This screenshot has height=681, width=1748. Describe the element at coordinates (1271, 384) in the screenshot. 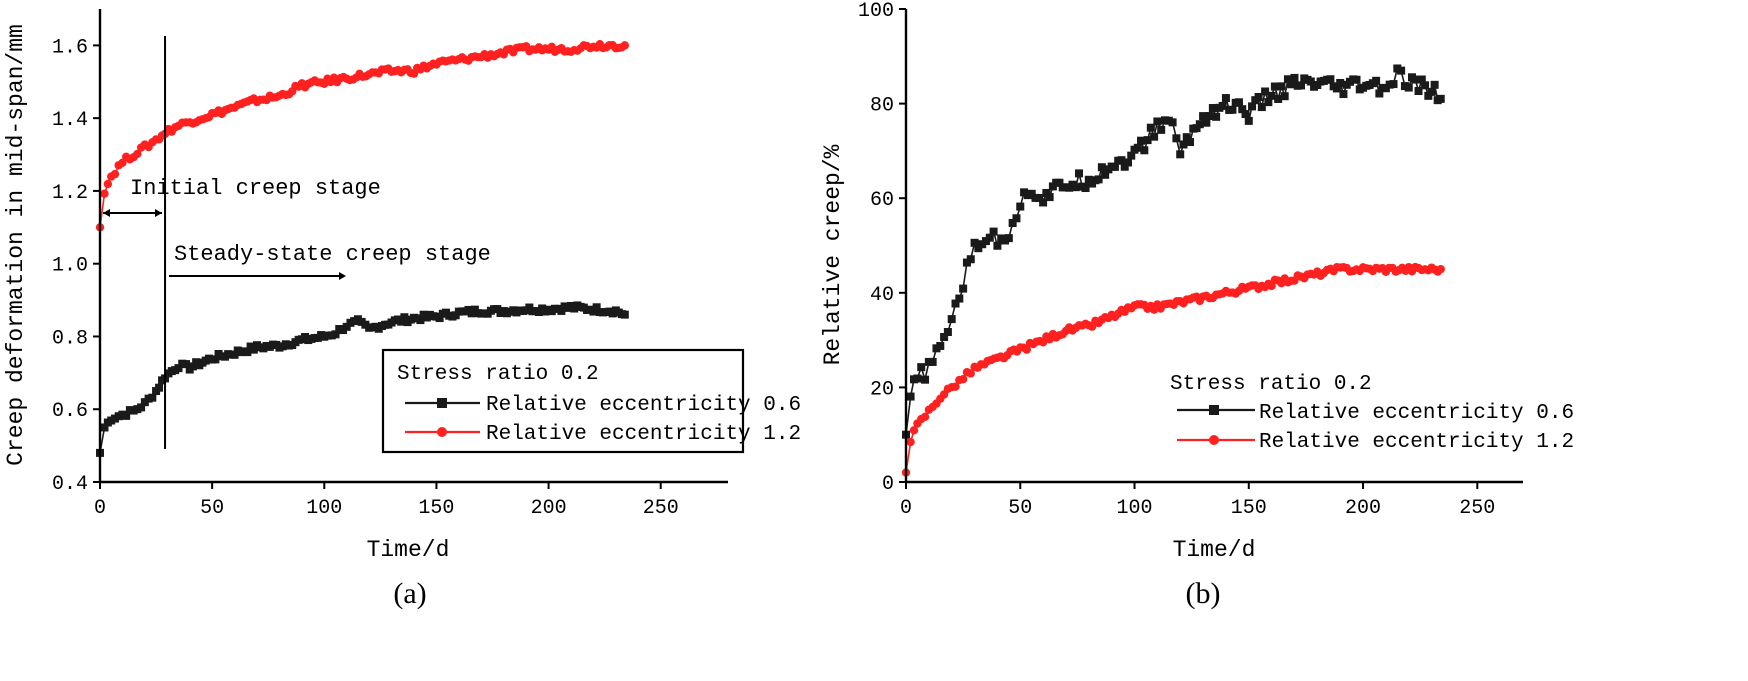

I see `legend-title-b: Stress ratio 0.2` at that location.